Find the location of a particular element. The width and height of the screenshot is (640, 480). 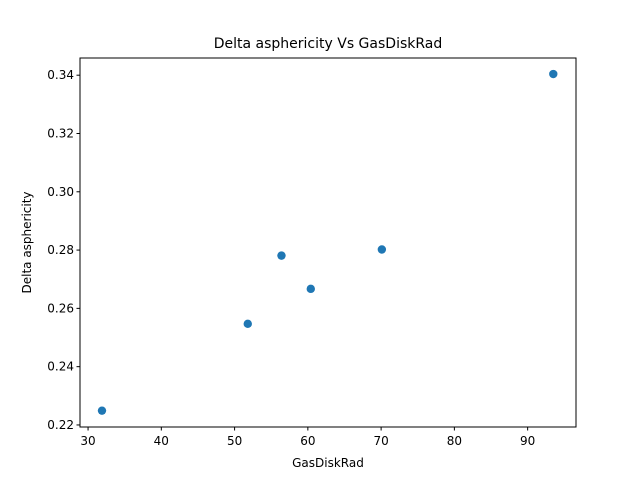

x-tick-label: 40 is located at coordinates (161, 441).